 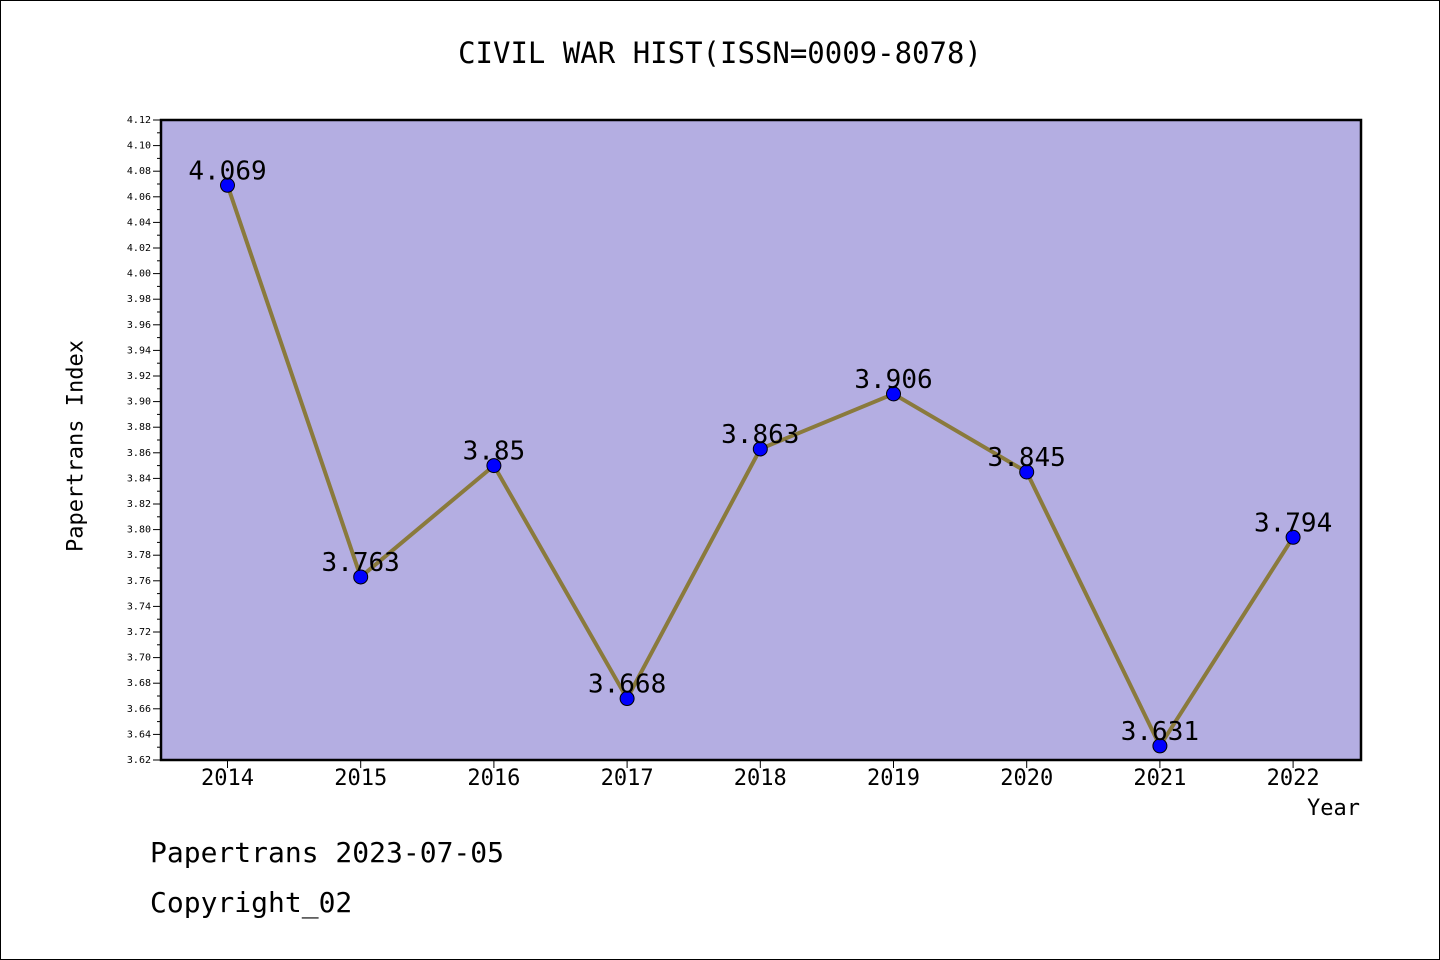 I want to click on footer-date: Papertrans 2023-07-05, so click(x=327, y=852).